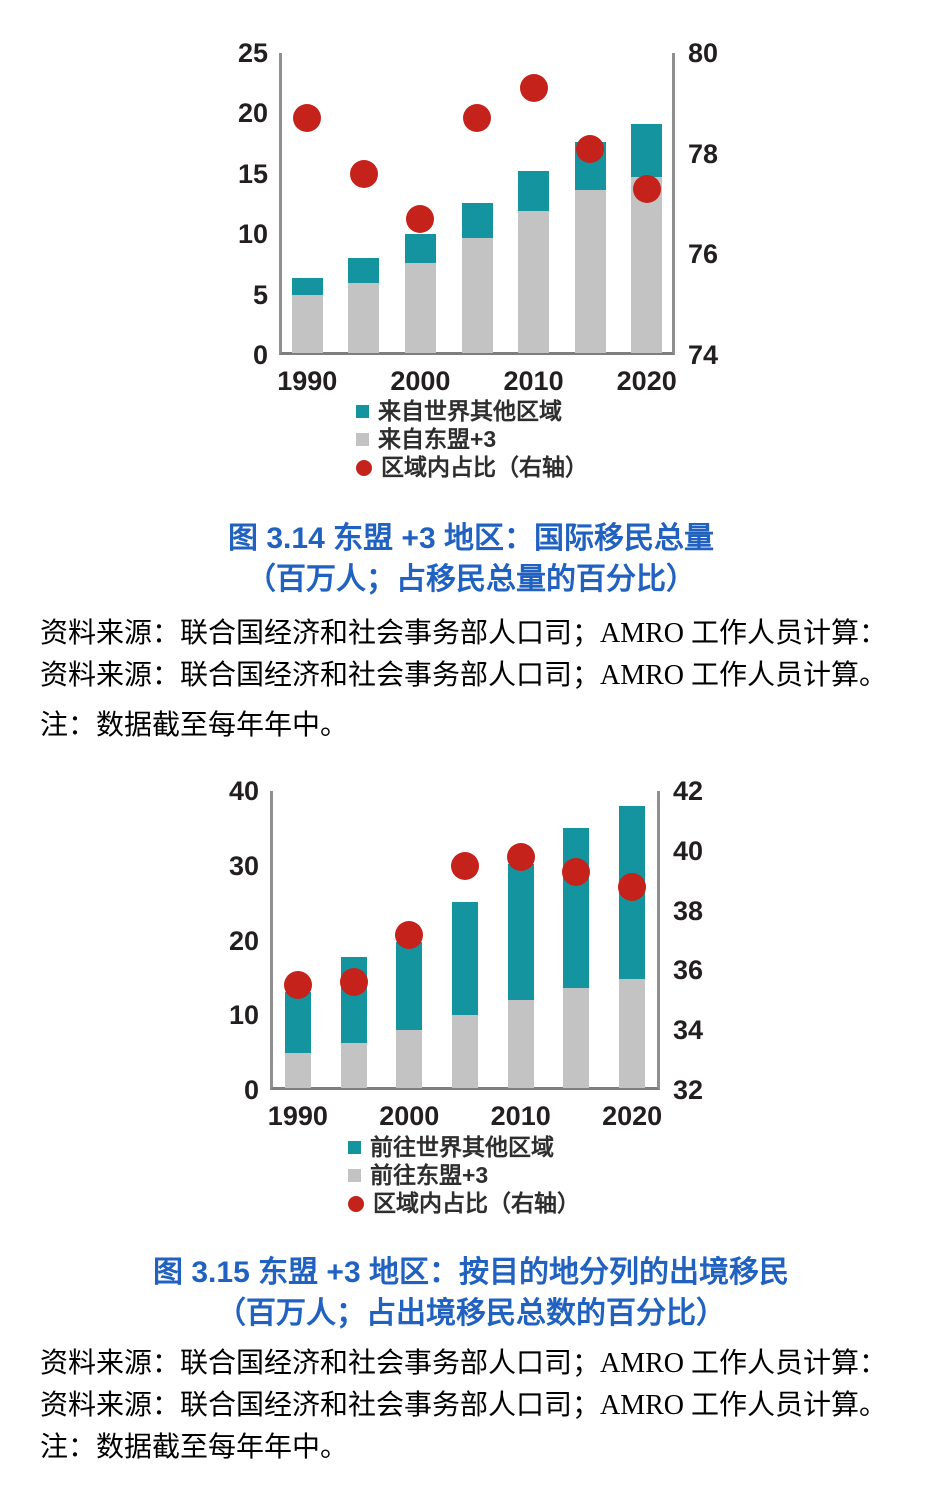  I want to click on legend-item-label: 前往世界其他区域, so click(462, 1147).